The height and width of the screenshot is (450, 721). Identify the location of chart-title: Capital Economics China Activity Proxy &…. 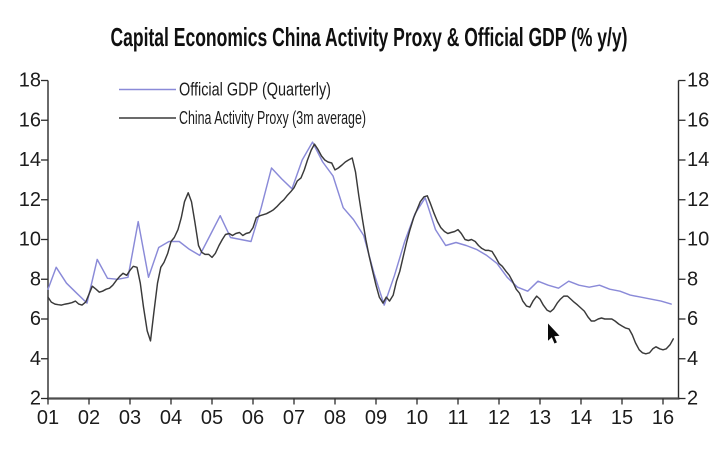
(369, 37).